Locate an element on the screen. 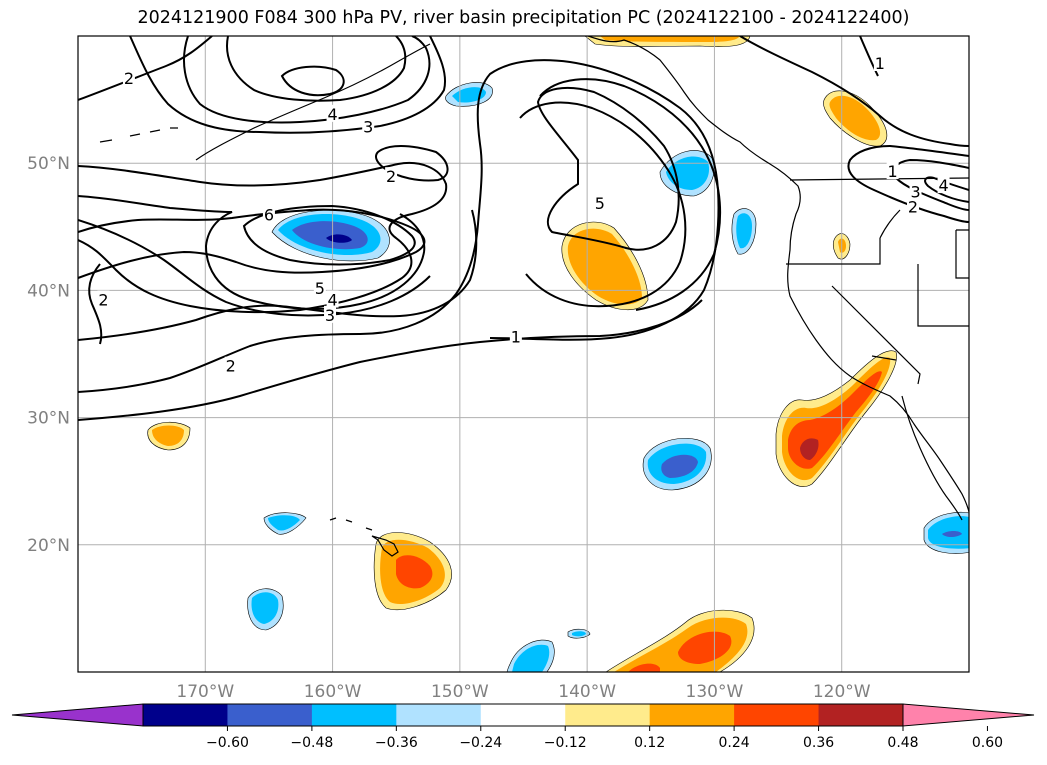  contour-label: 6 is located at coordinates (269, 214).